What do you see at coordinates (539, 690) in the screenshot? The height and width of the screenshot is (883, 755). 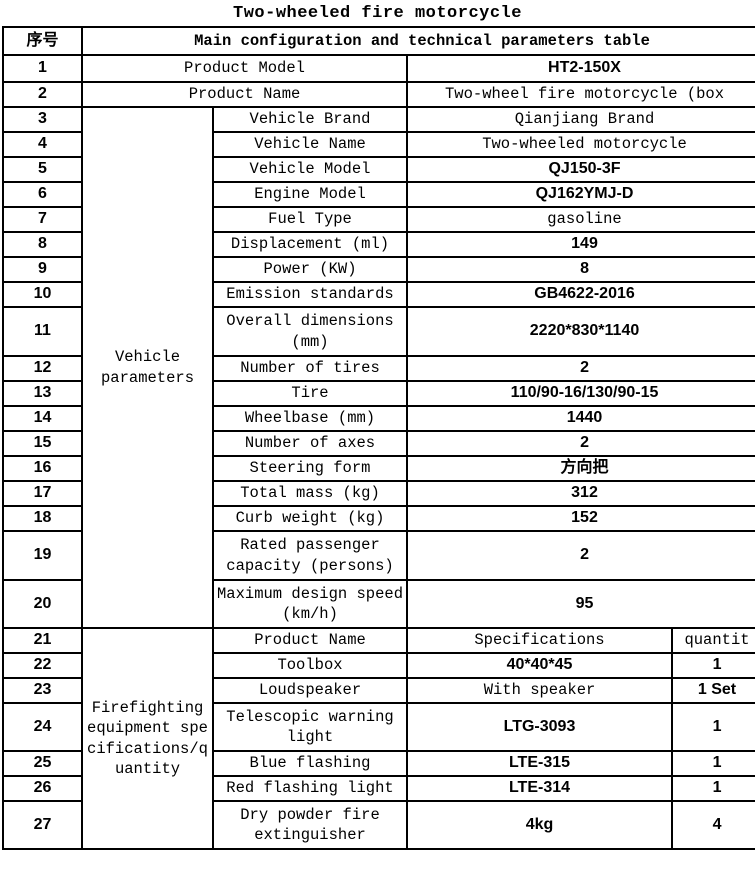 I see `equipment-spec: With speaker` at bounding box center [539, 690].